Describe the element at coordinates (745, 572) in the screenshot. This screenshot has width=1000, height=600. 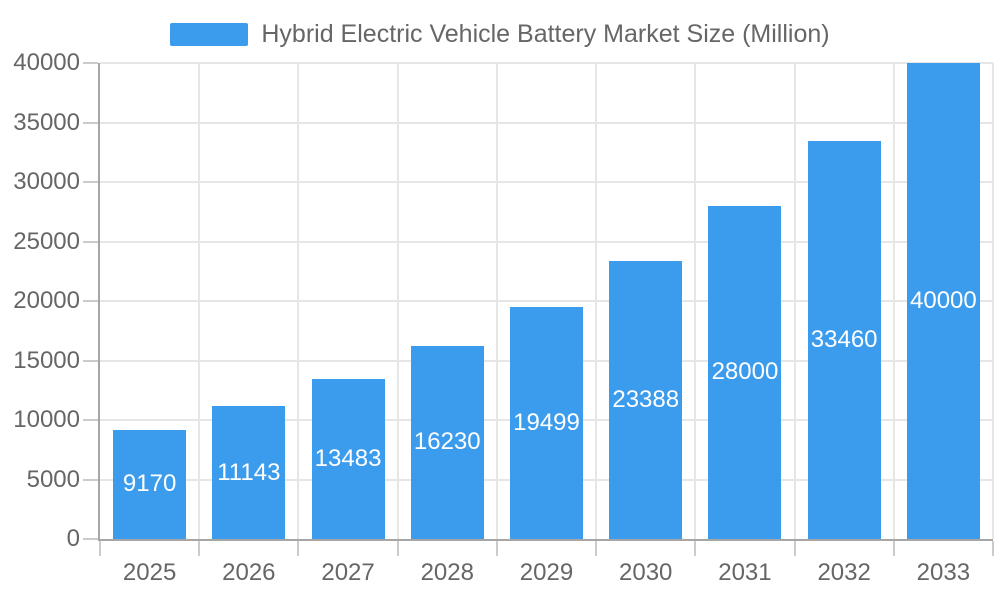
I see `x-axis-label: 2031` at that location.